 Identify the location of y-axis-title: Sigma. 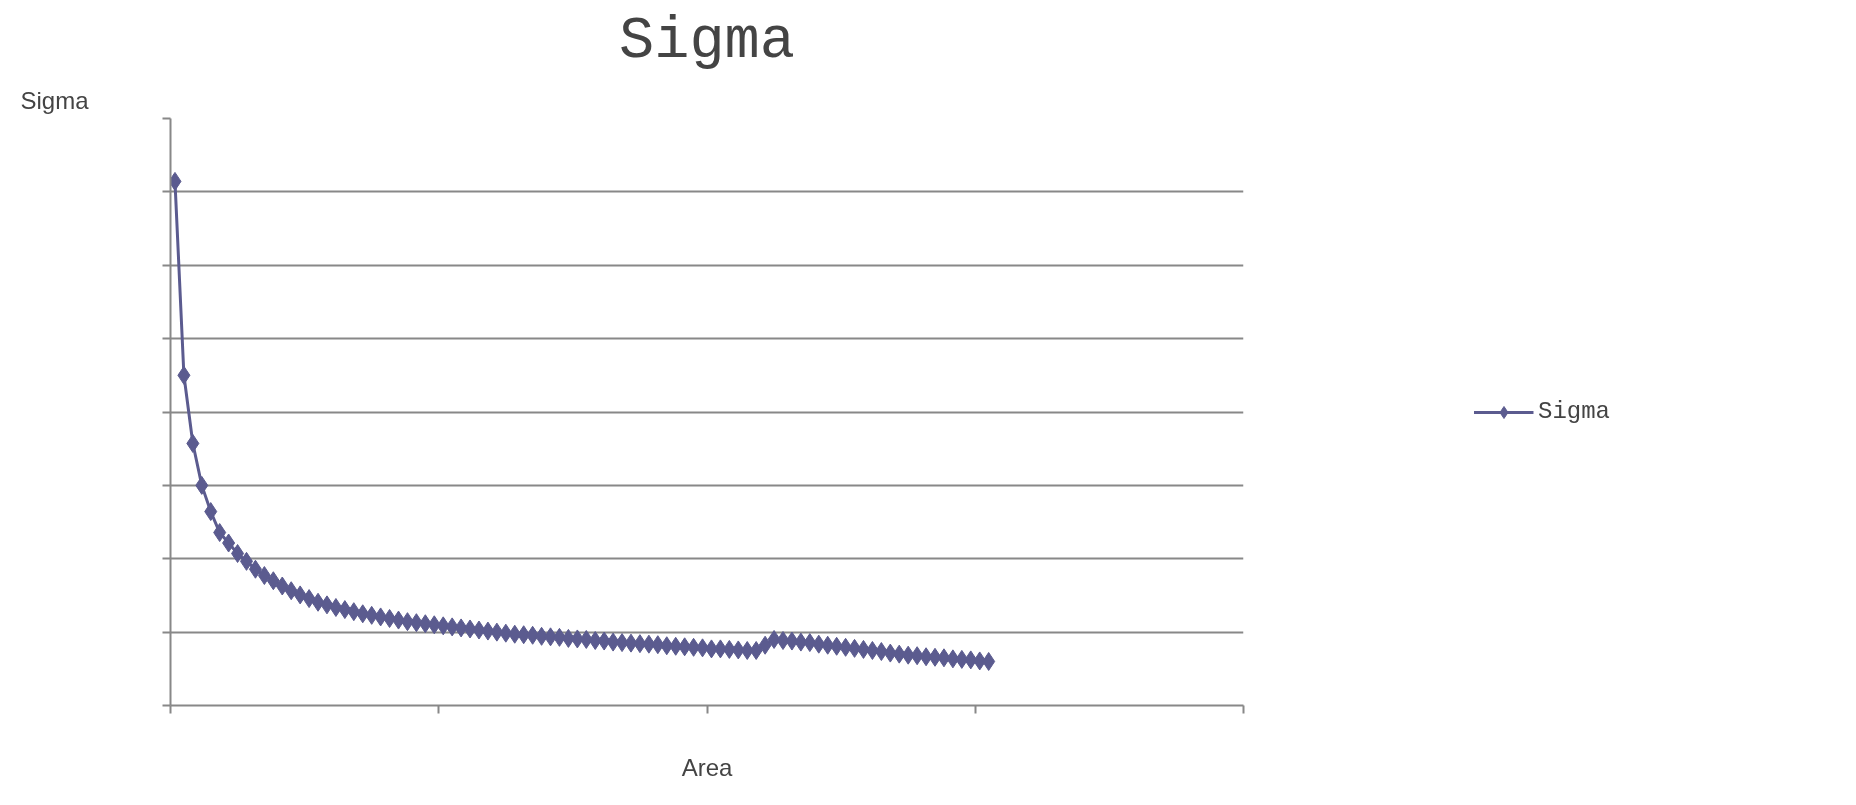
(55, 100).